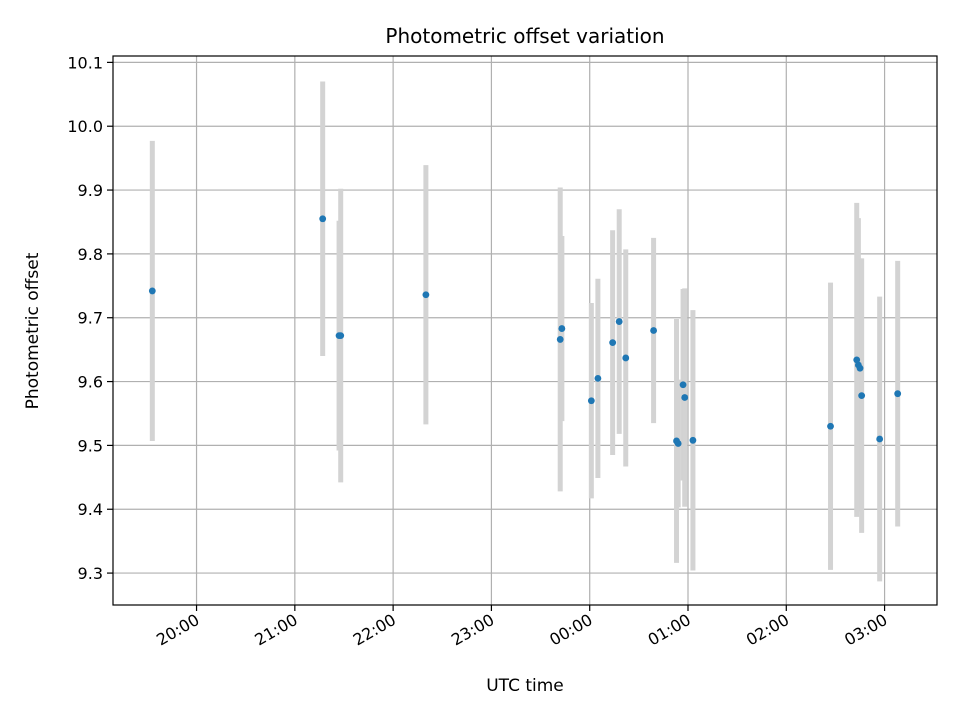 The height and width of the screenshot is (720, 960). I want to click on y-tick-label: 9.9, so click(90, 190).